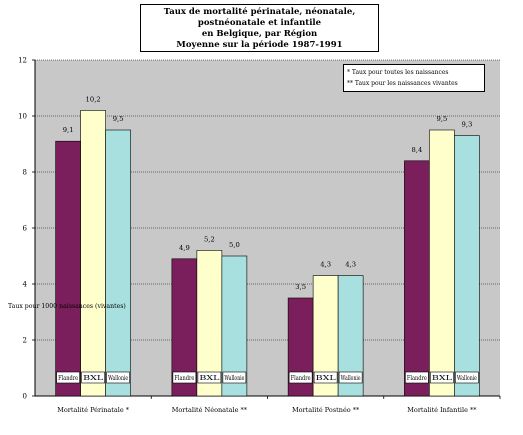 Image resolution: width=523 pixels, height=435 pixels. I want to click on y-tick-label: 6, so click(25, 229).